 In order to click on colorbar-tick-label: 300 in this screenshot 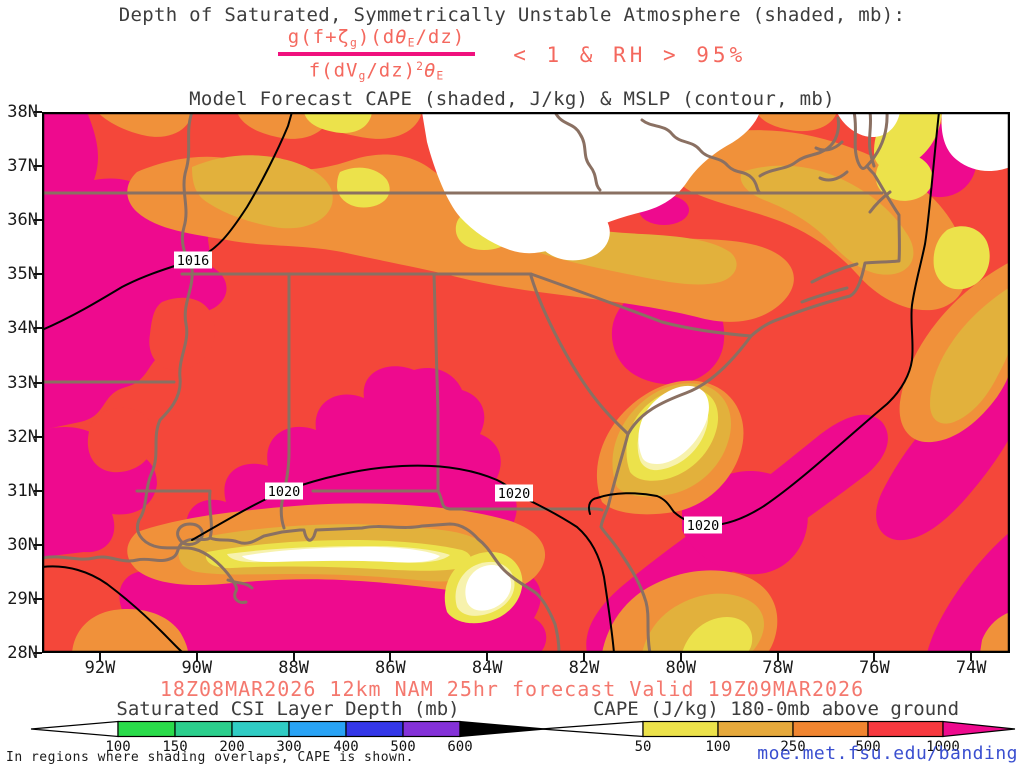, I will do `click(288, 747)`.